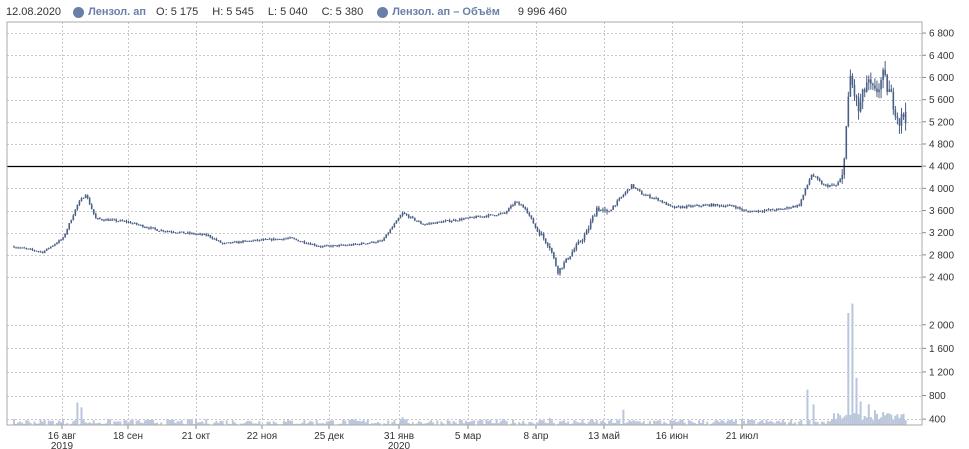 The height and width of the screenshot is (449, 969). I want to click on date-tick-label: 18 сен, so click(128, 436).